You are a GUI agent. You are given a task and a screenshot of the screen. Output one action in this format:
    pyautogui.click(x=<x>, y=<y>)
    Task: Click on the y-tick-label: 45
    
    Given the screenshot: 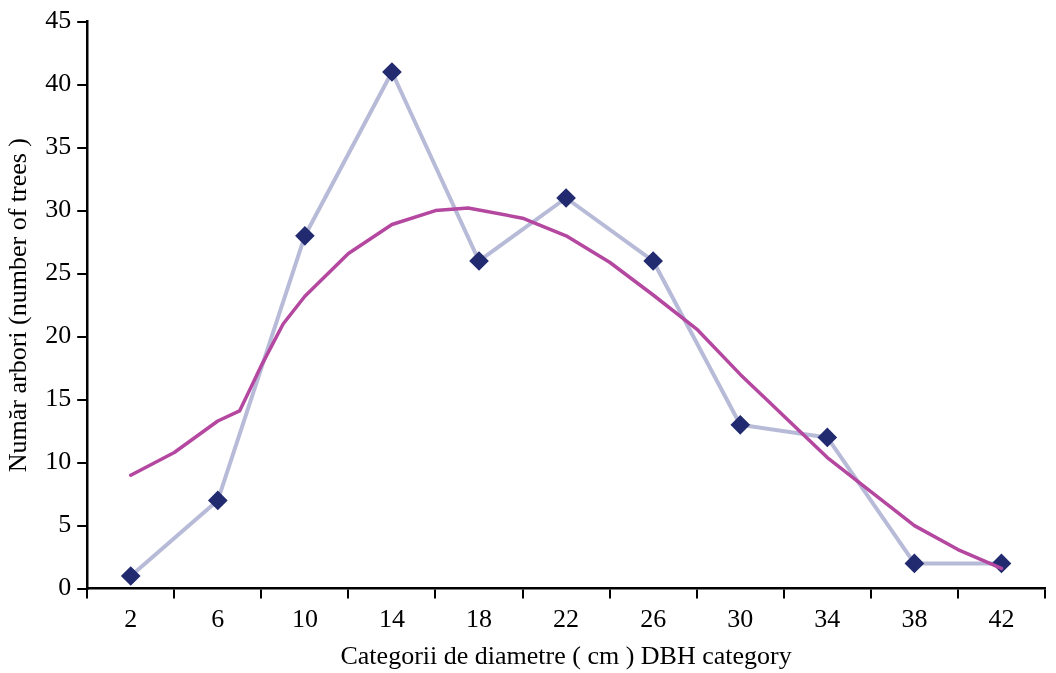 What is the action you would take?
    pyautogui.click(x=58, y=20)
    